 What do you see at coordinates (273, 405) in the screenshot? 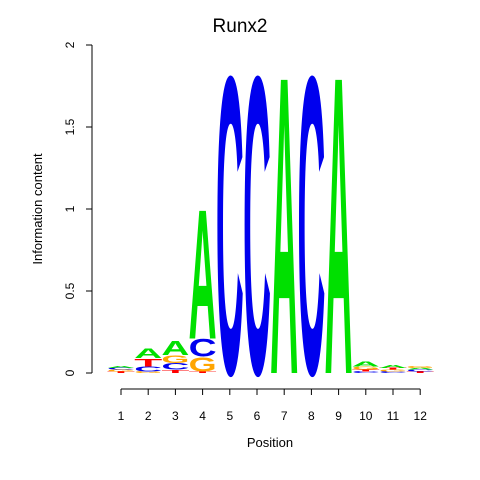
I see `x-axis: 1 2 3 4 5 6 7 8 9 10 11 12` at bounding box center [273, 405].